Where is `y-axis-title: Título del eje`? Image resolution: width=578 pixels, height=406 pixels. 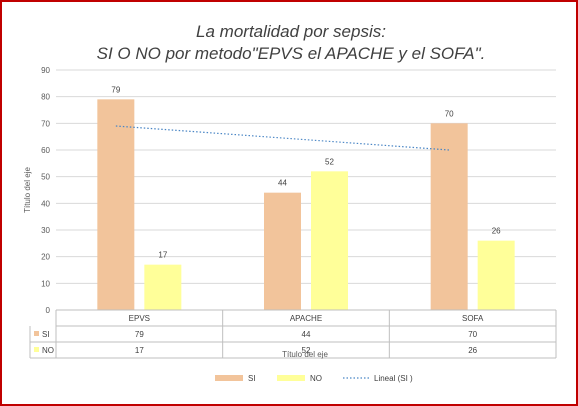
y-axis-title: Título del eje is located at coordinates (27, 190).